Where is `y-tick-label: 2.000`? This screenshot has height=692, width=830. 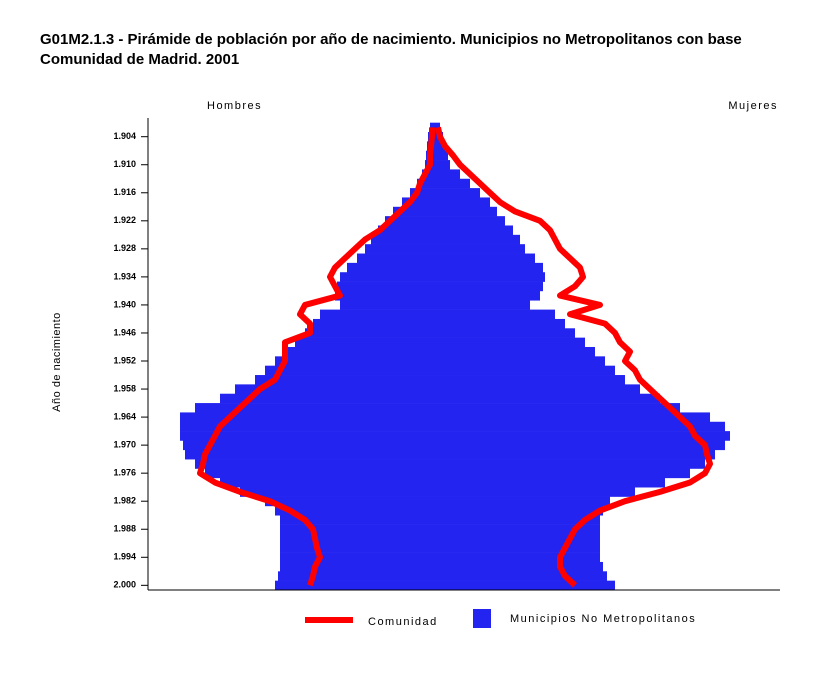
y-tick-label: 2.000 is located at coordinates (124, 585).